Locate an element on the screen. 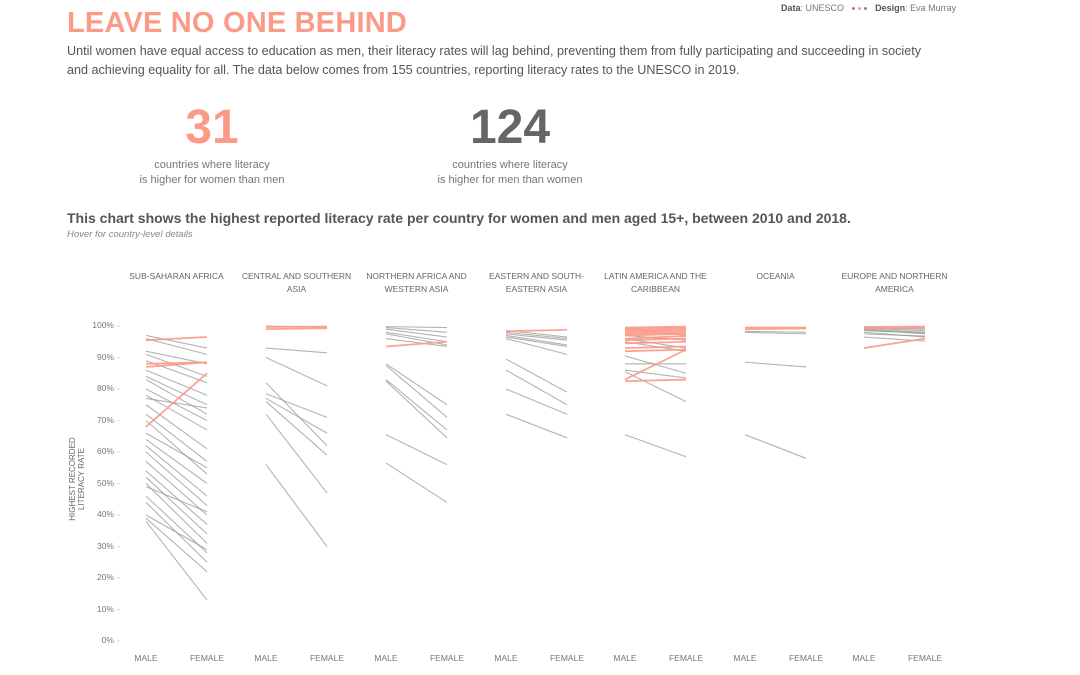  y-tick-label: 30% is located at coordinates (105, 545).